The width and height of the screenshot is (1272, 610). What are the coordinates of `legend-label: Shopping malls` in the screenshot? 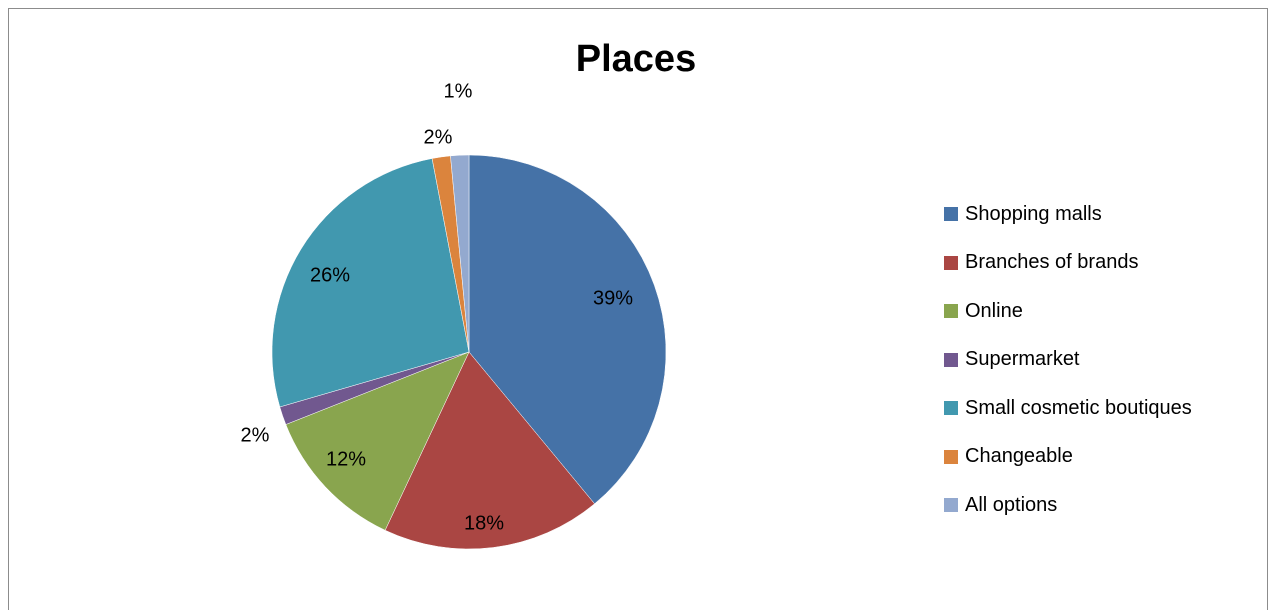 It's located at (1033, 213).